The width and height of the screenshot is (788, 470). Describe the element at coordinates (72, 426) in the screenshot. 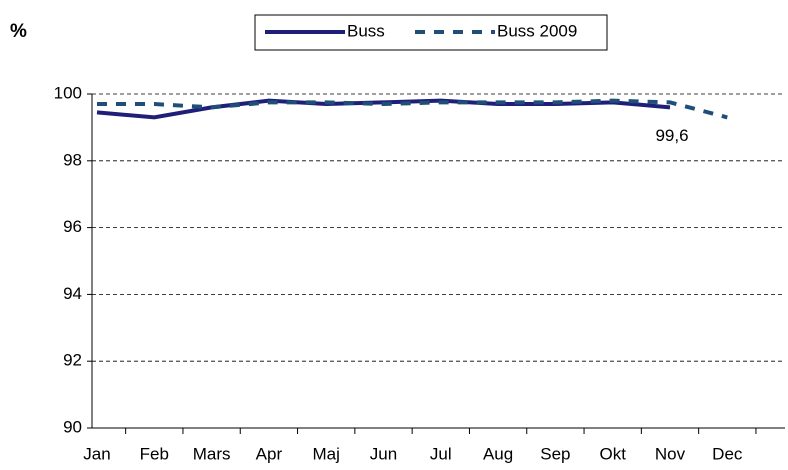

I see `y-tick-label: 90` at that location.